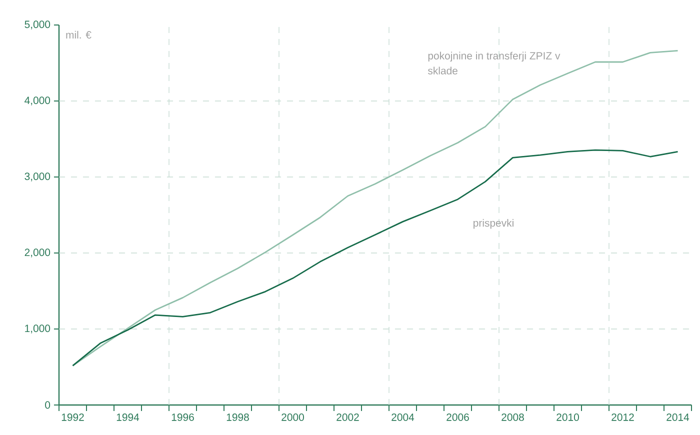 The width and height of the screenshot is (700, 435). Describe the element at coordinates (567, 417) in the screenshot. I see `x-tick-label: 2010` at that location.